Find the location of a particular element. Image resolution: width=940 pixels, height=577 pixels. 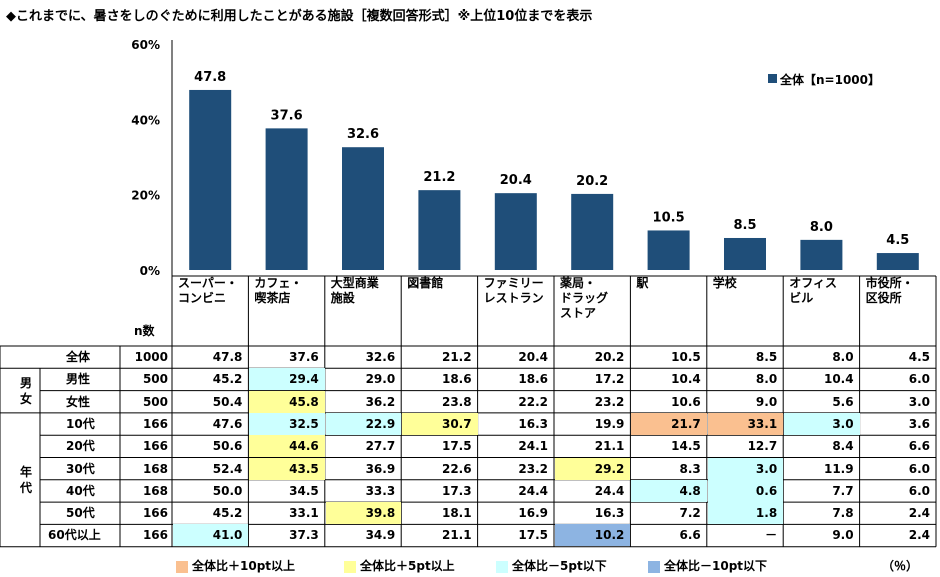

table-cell: 23.8 is located at coordinates (456, 401).